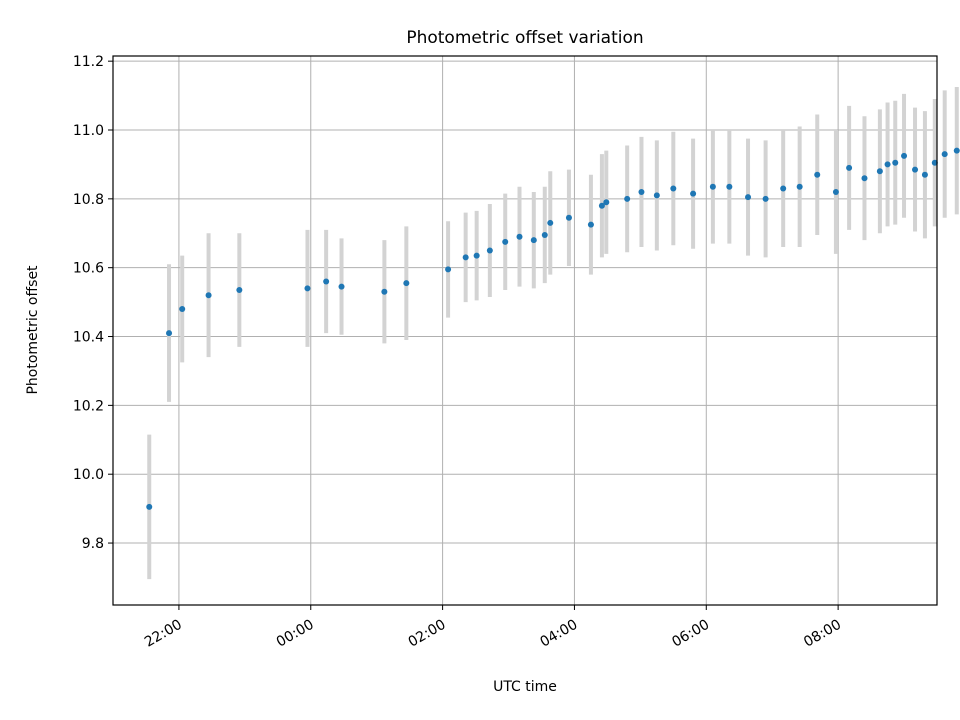 This screenshot has height=720, width=960. I want to click on x-tick-label: 00:00, so click(295, 634).